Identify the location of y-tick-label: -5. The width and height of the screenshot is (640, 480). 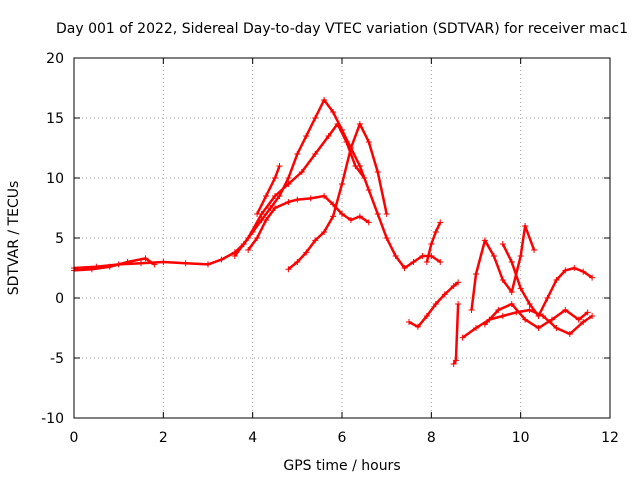
(57, 359).